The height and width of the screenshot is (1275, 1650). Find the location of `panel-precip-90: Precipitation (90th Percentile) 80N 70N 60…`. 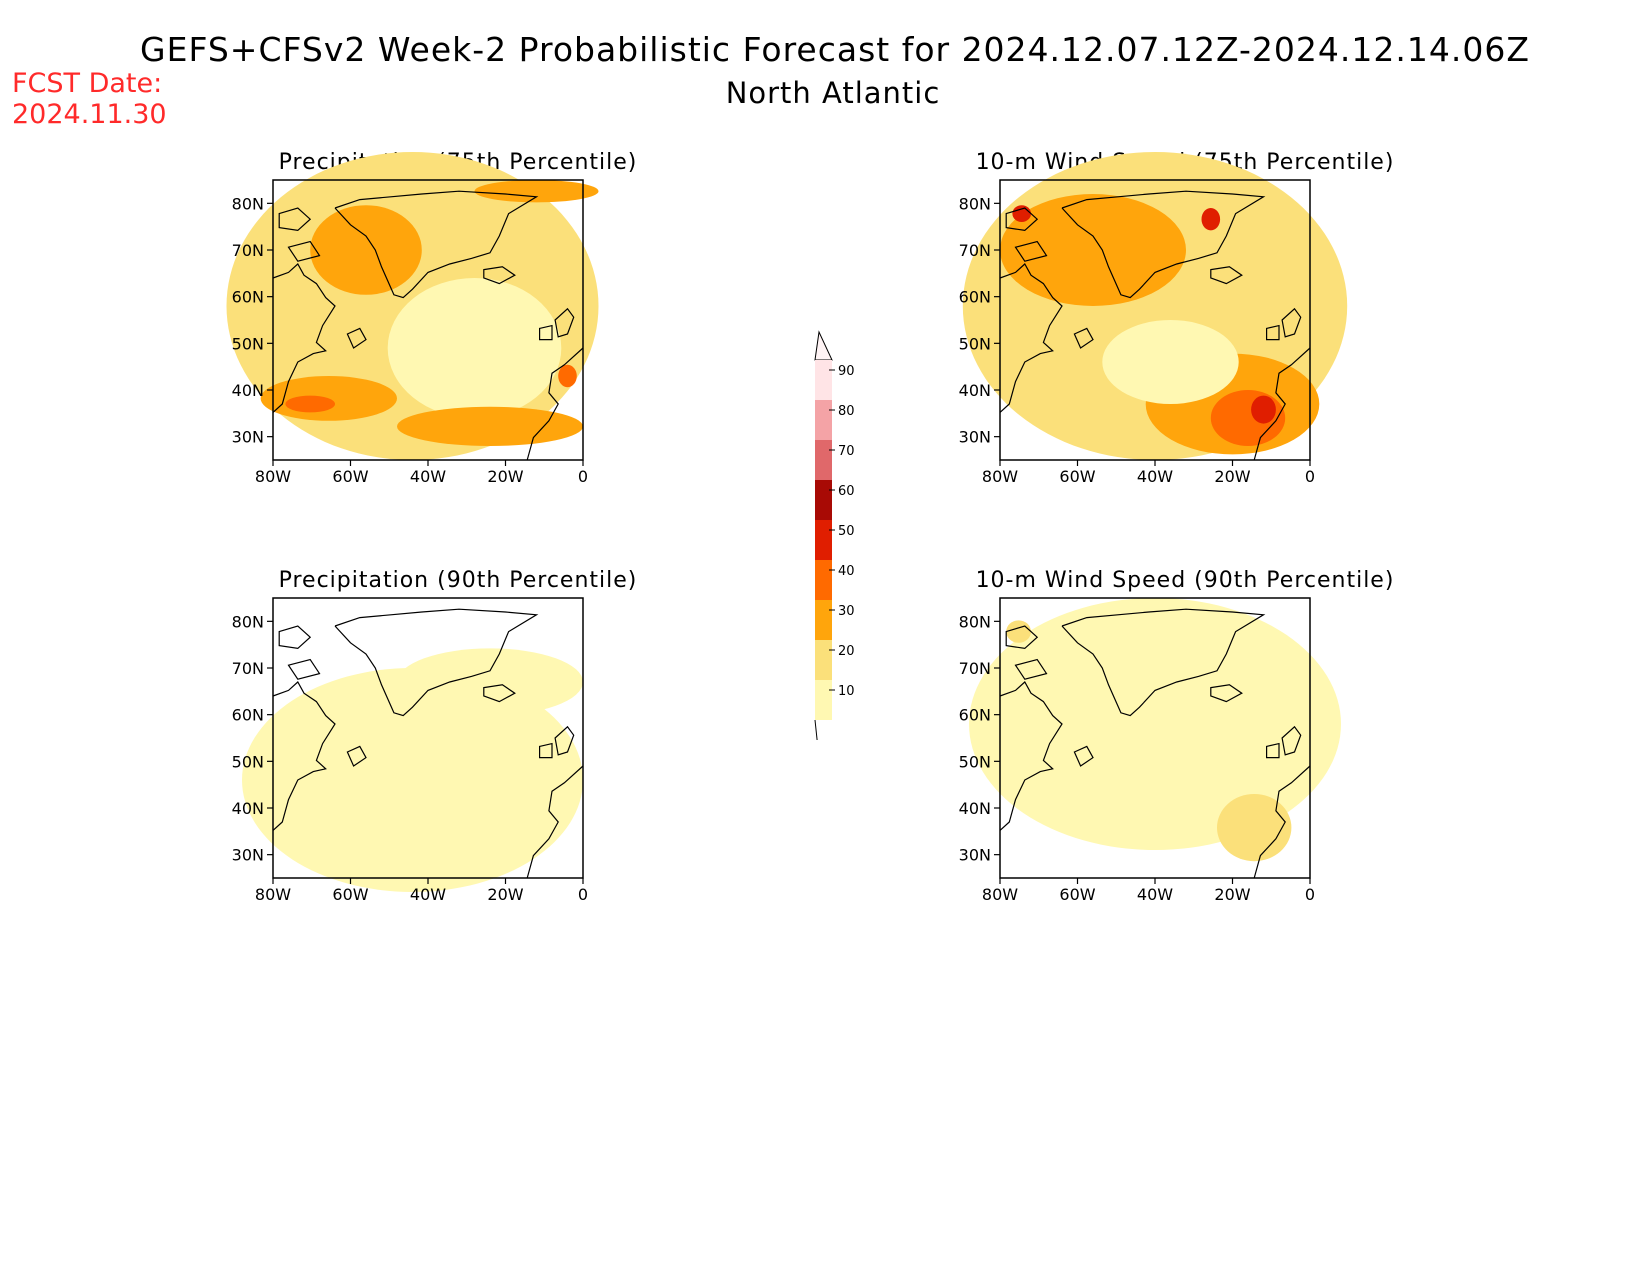

panel-precip-90: Precipitation (90th Percentile) 80N 70N 60… is located at coordinates (458, 753).